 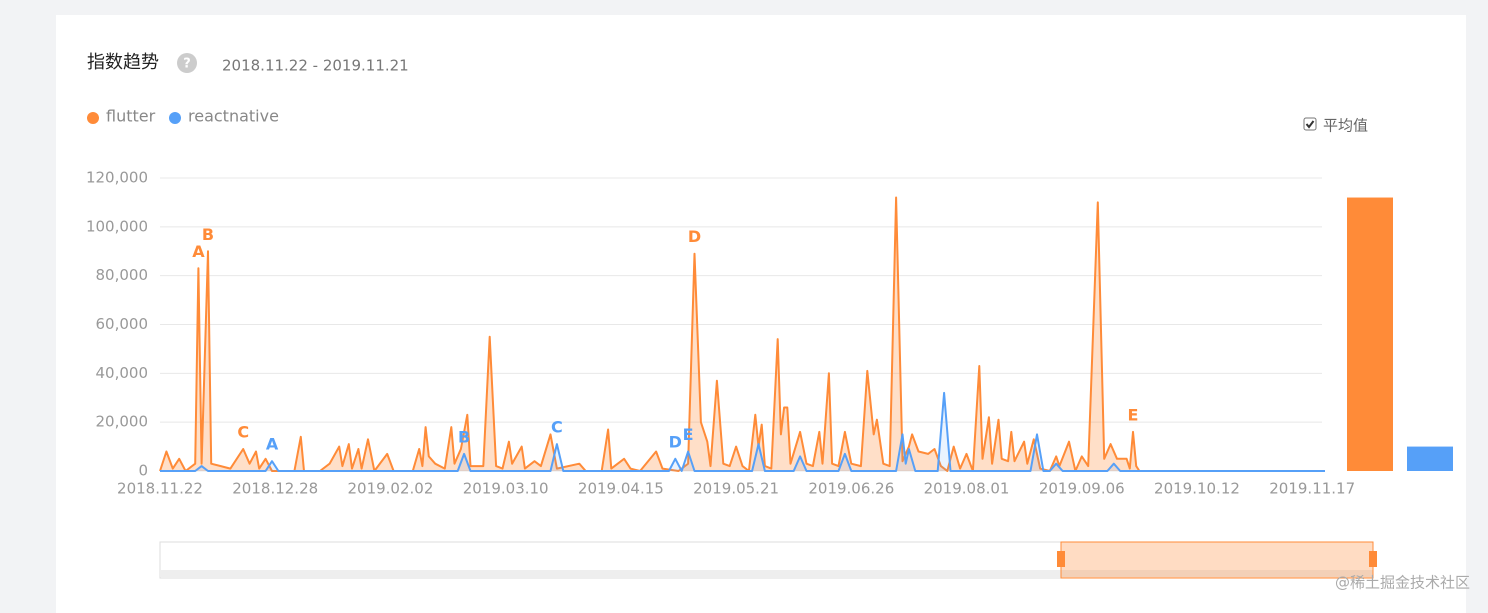 I want to click on x-tick-label: 2019.05.21, so click(x=736, y=489).